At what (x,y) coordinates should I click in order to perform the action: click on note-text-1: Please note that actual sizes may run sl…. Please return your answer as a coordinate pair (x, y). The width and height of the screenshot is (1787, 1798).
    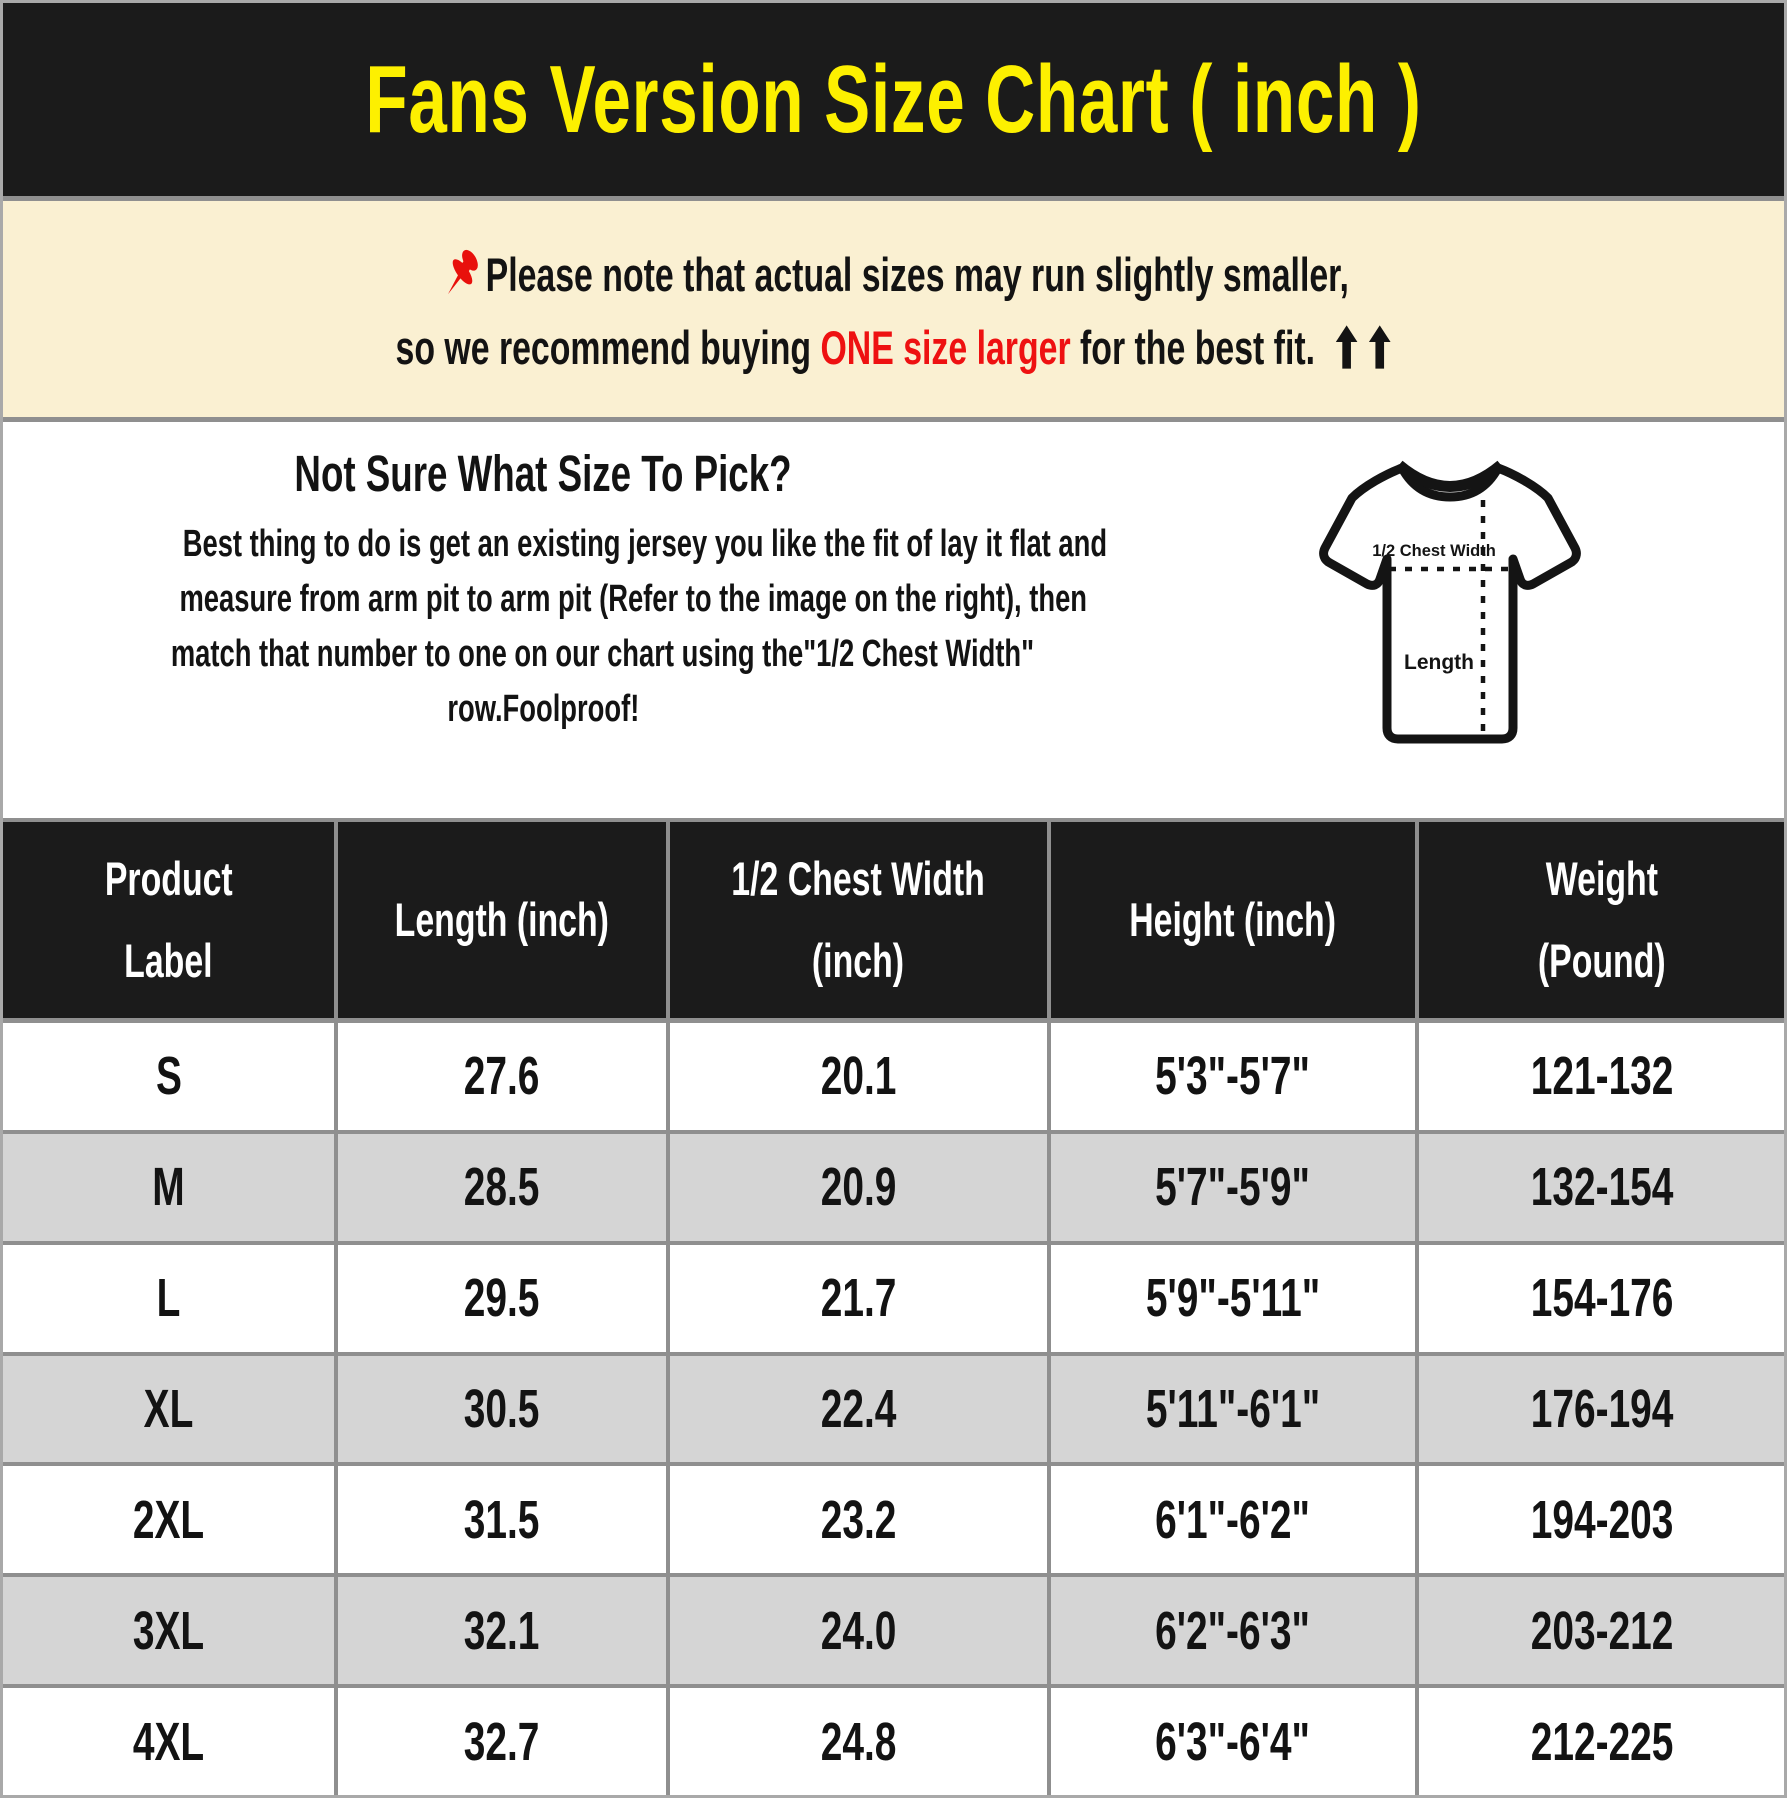
    Looking at the image, I should click on (917, 274).